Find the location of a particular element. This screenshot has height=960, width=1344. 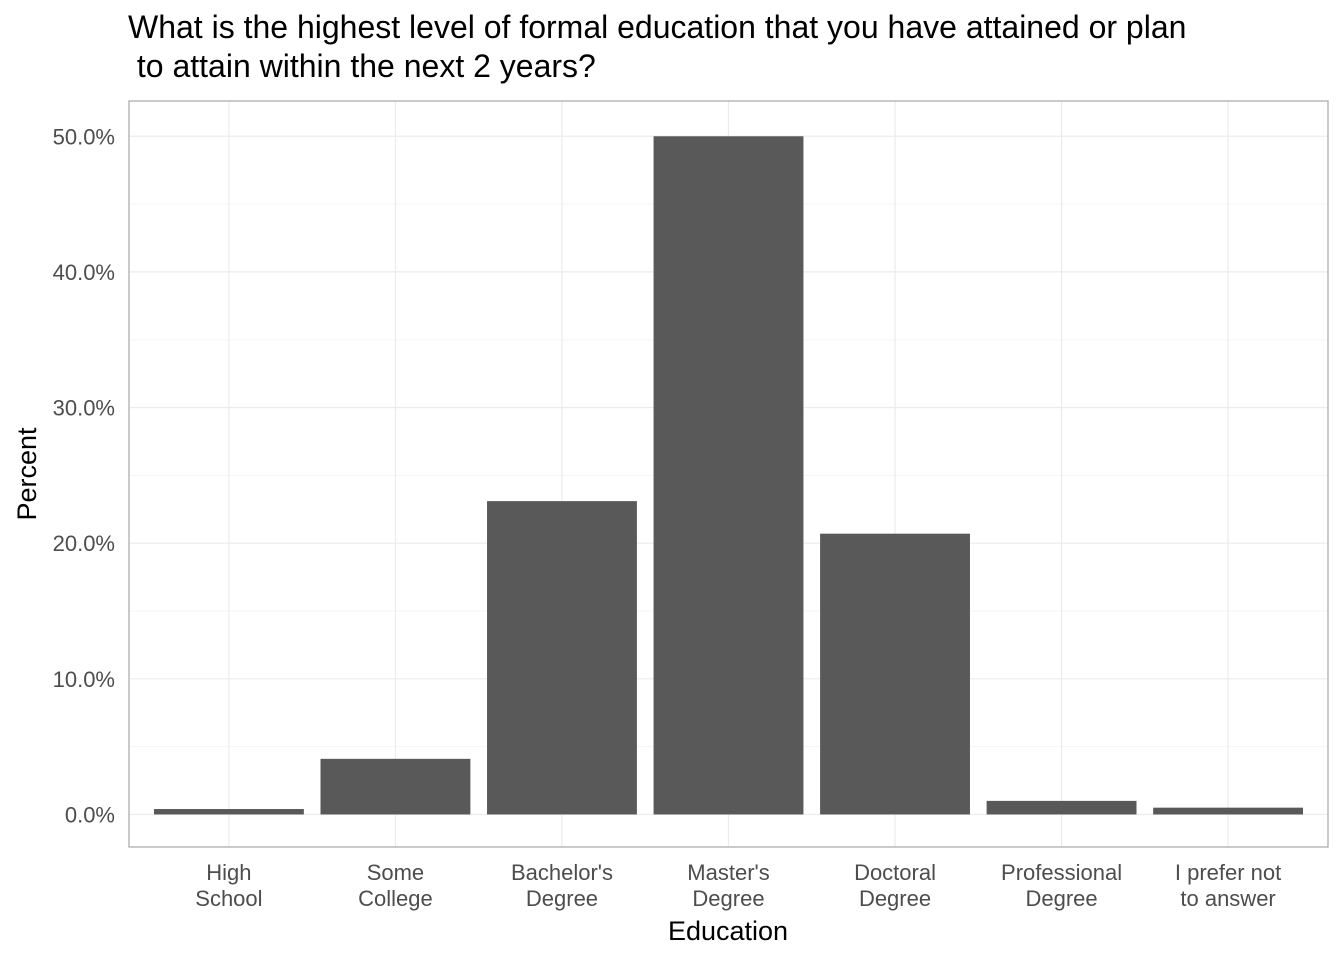

x-tick-label: Bachelor's Degree is located at coordinates (562, 885).